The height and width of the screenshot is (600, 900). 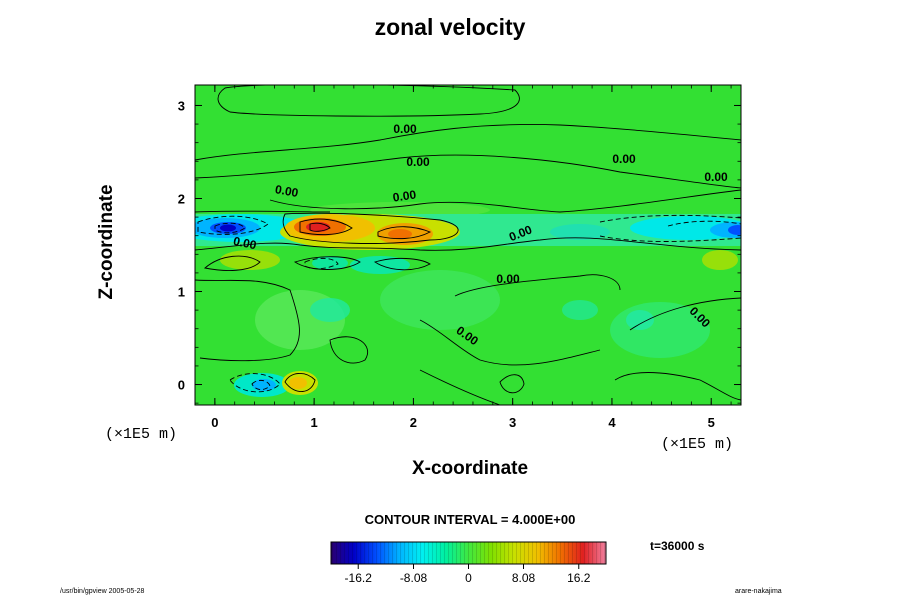 What do you see at coordinates (758, 591) in the screenshot?
I see `footer-author: arare-nakajima` at bounding box center [758, 591].